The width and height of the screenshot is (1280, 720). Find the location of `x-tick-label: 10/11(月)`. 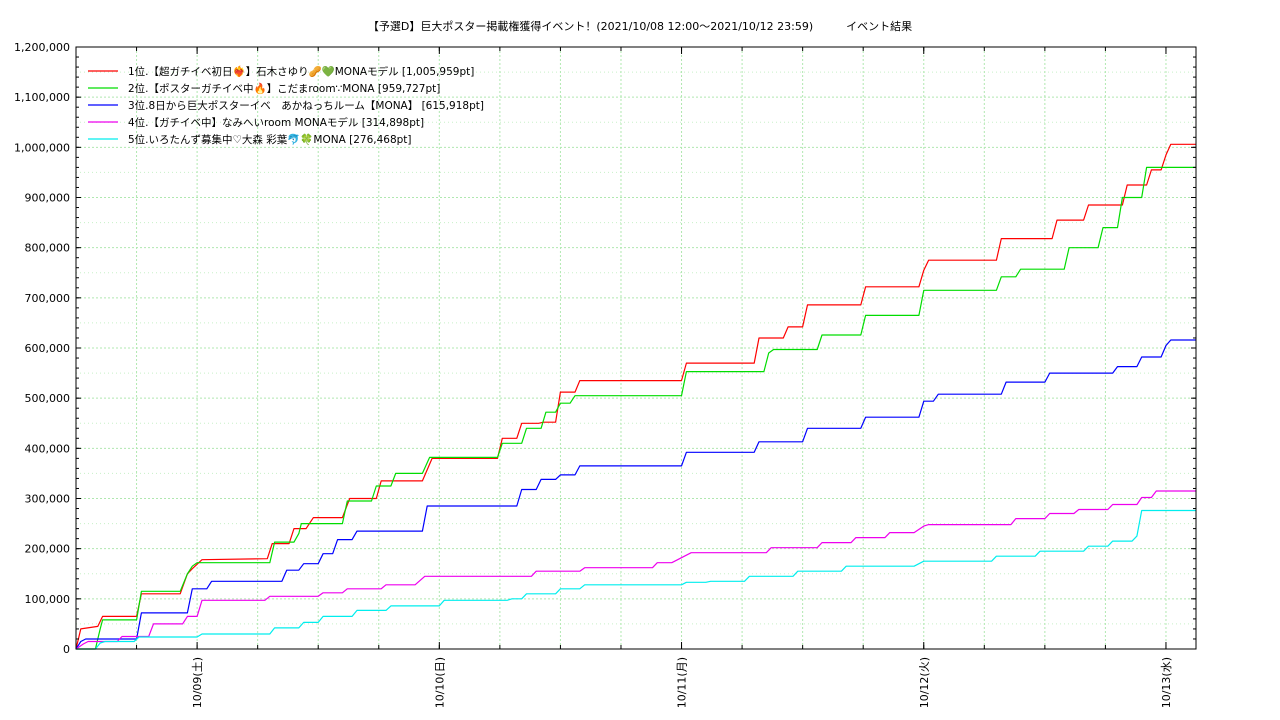

x-tick-label: 10/11(月) is located at coordinates (682, 682).